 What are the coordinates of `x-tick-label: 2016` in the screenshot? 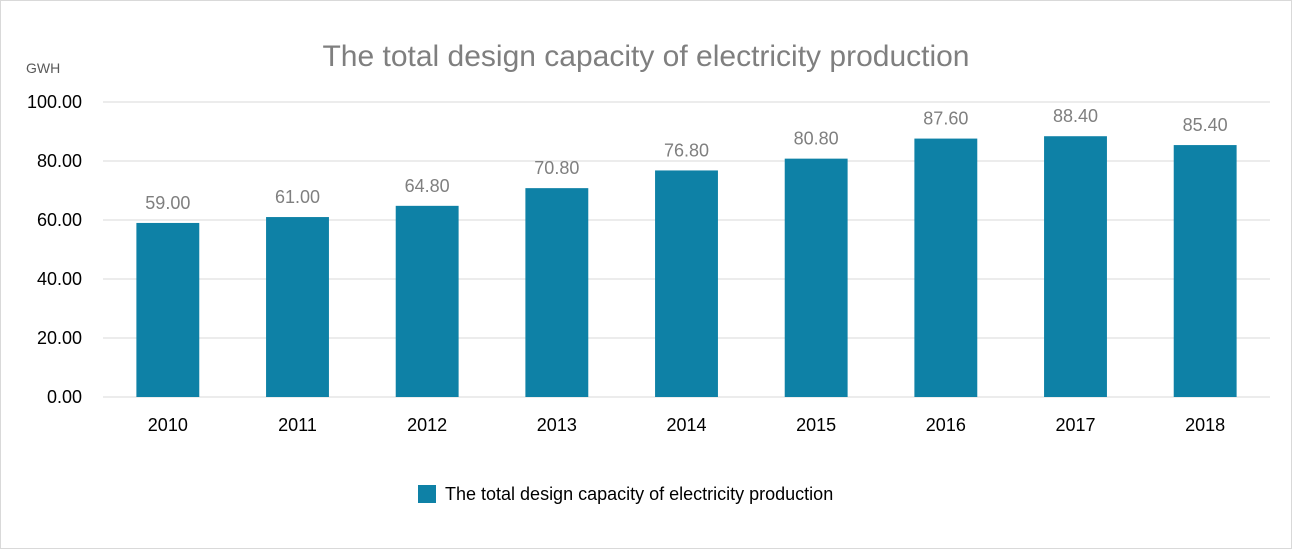 It's located at (946, 425).